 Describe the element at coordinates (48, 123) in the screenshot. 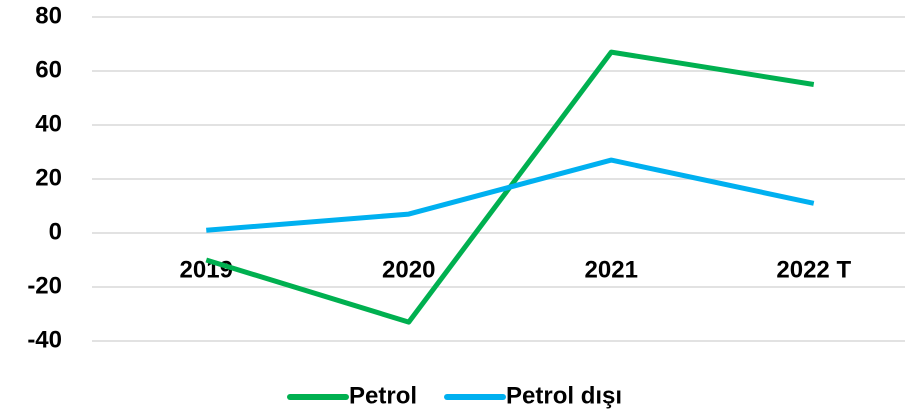

I see `y-tick-label: 40` at that location.